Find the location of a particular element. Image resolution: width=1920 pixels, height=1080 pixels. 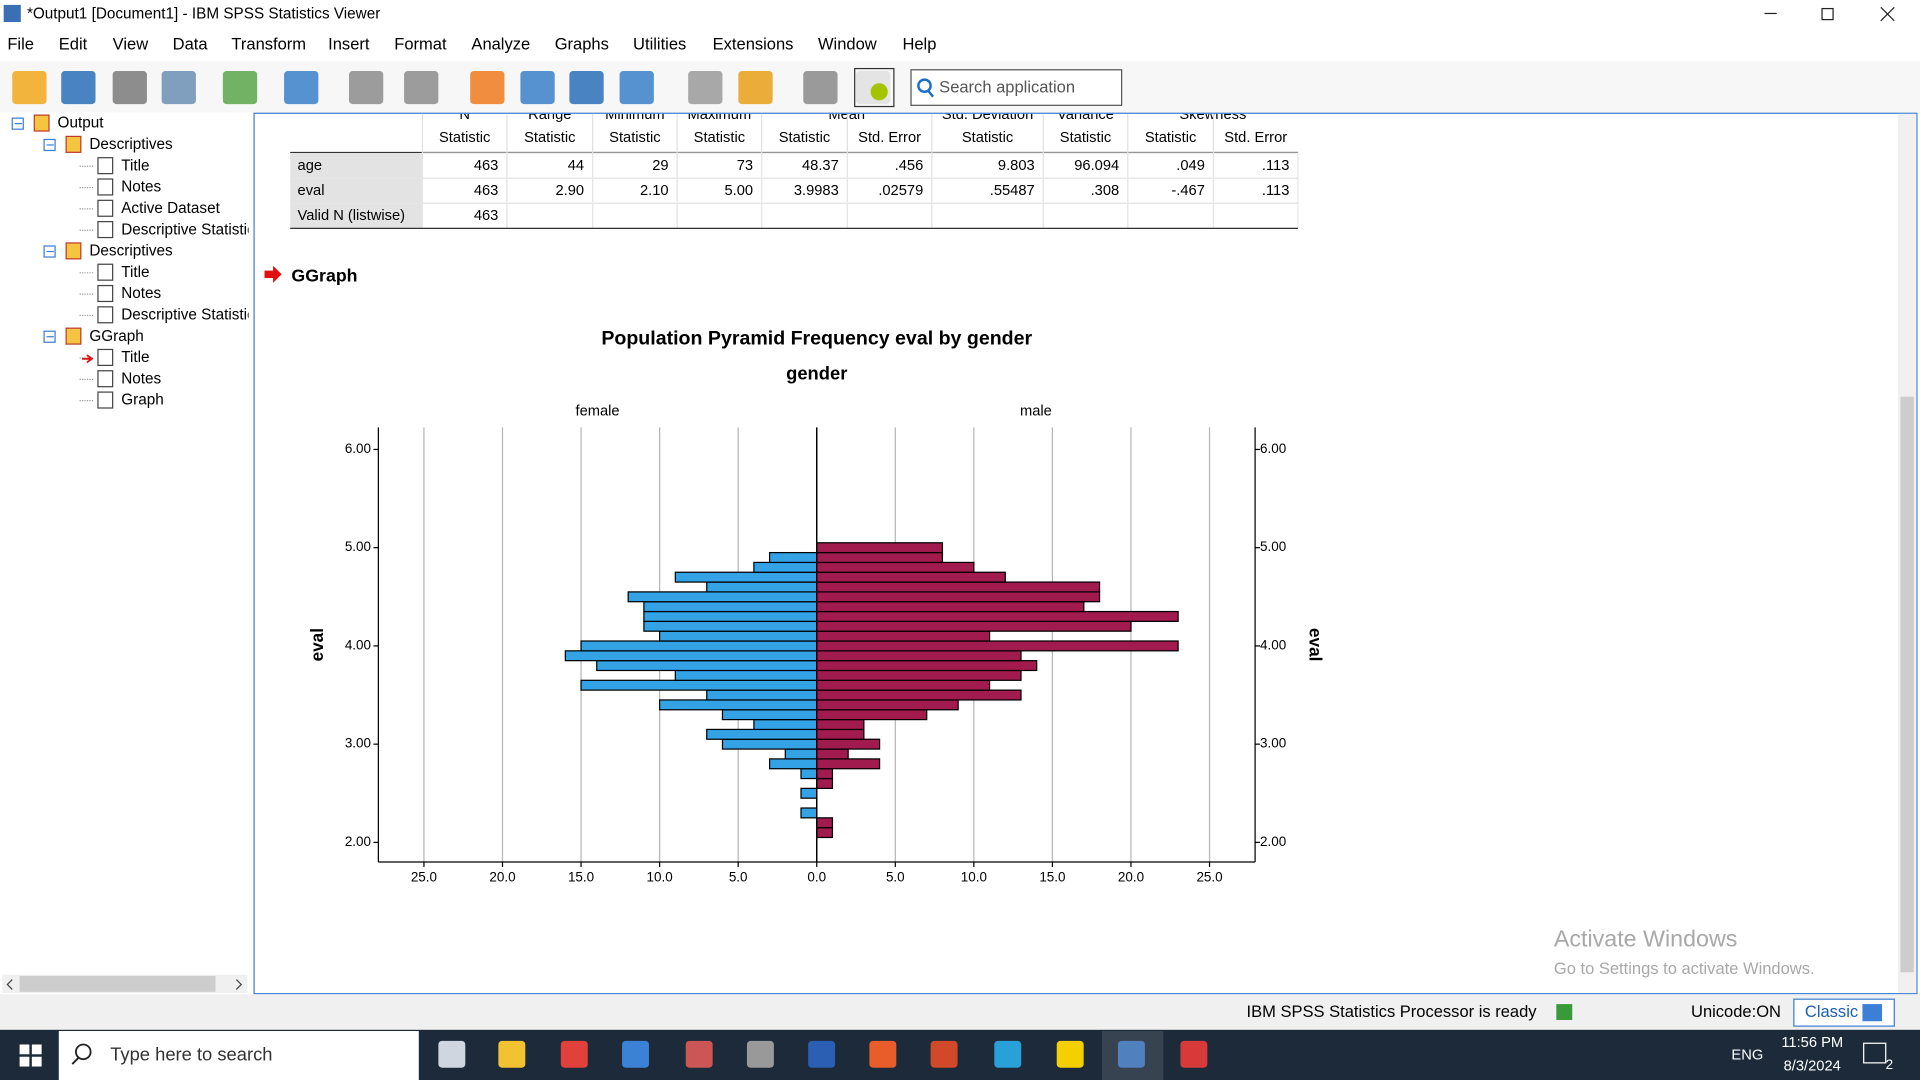

table-group-header: Maximum is located at coordinates (720, 115).